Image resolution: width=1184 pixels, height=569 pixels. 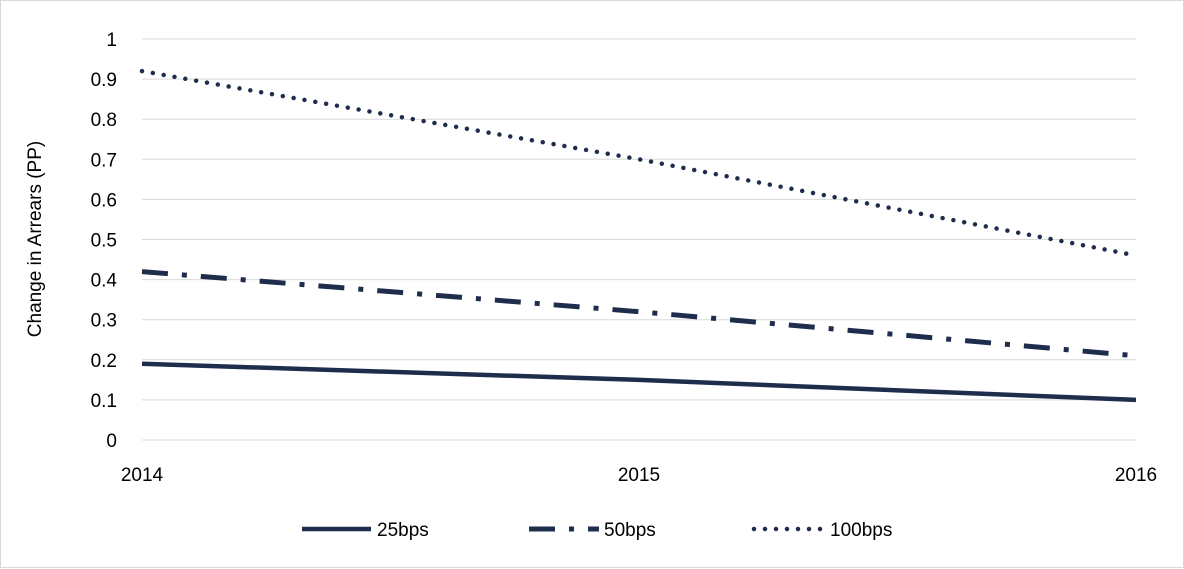 What do you see at coordinates (142, 475) in the screenshot?
I see `x-tick-label: 2014` at bounding box center [142, 475].